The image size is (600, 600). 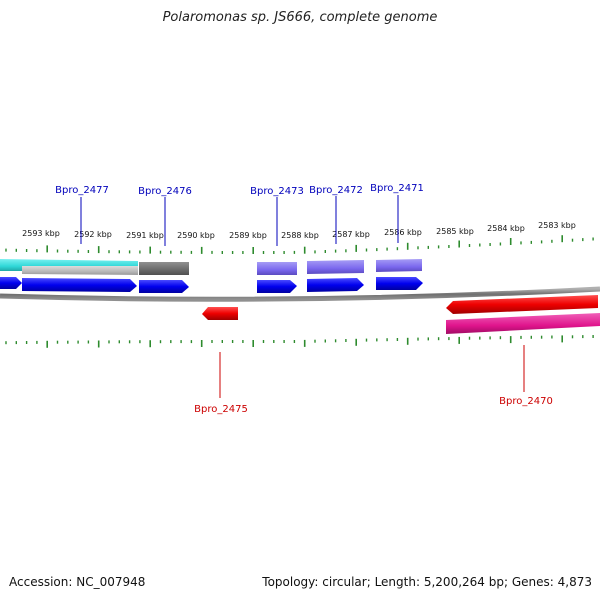 I want to click on ruler-label-2586: 2586 kbp, so click(x=403, y=232).